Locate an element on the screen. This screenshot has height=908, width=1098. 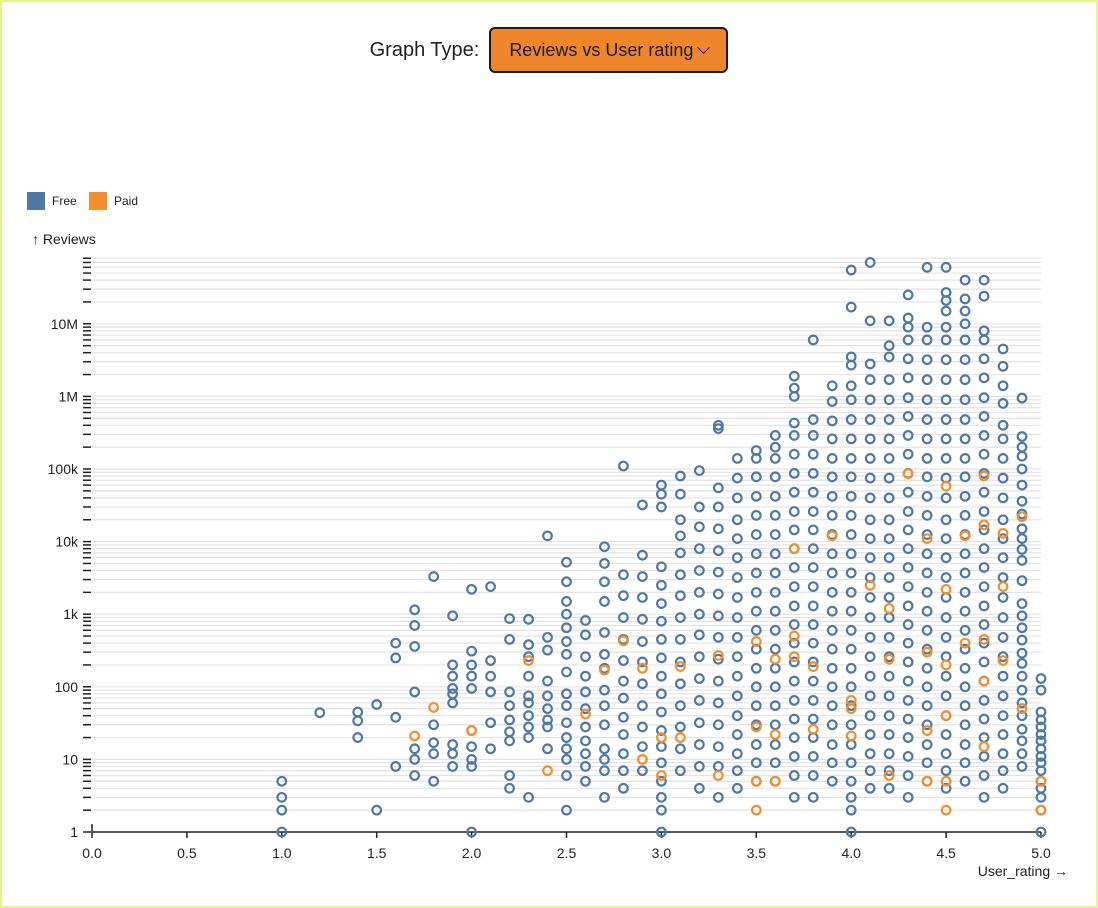
y-tick-label: 1M is located at coordinates (68, 396).